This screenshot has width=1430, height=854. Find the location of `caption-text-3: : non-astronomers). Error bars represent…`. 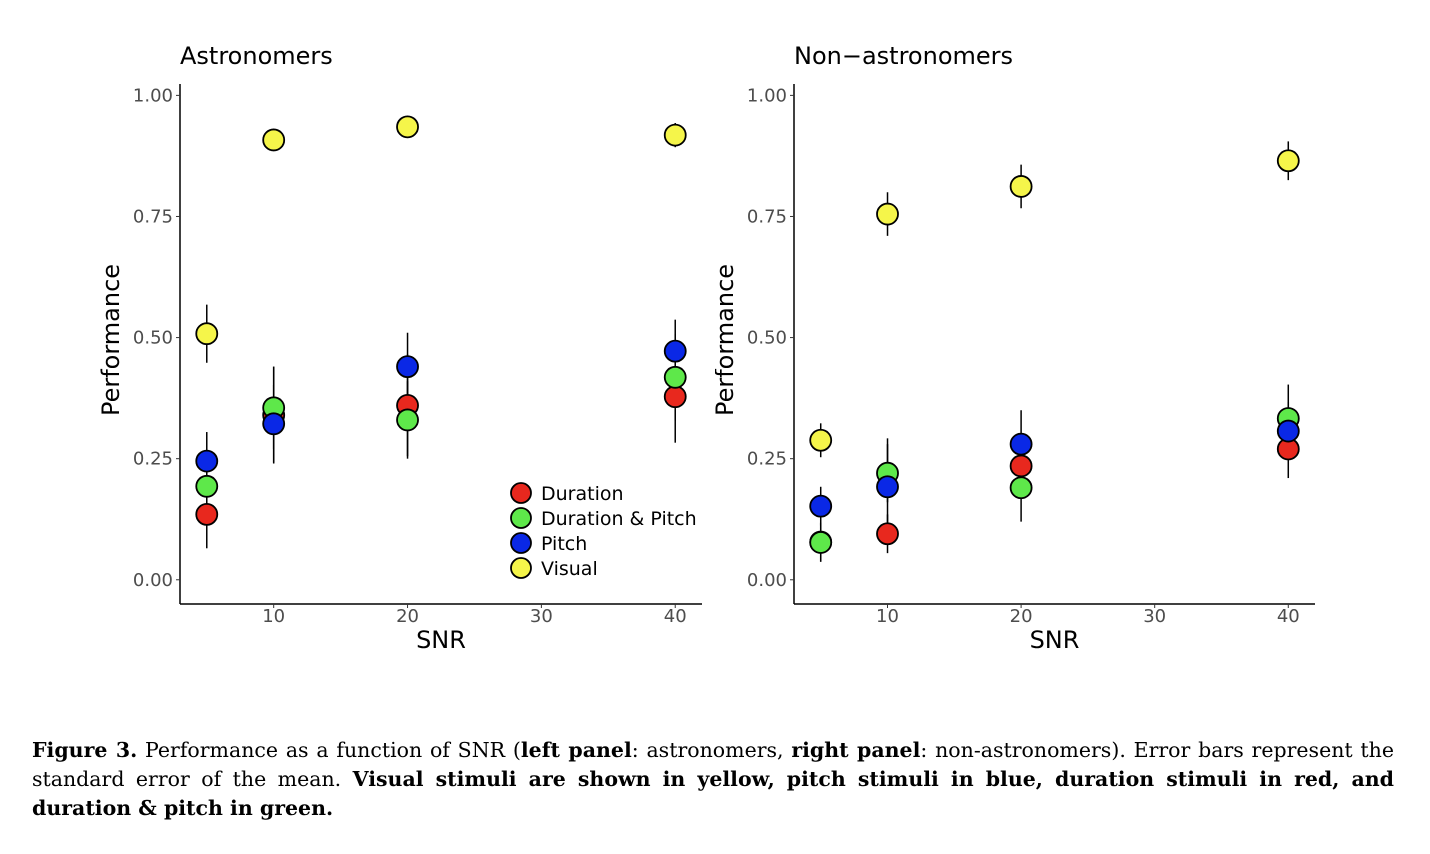

caption-text-3: : non-astronomers). Error bars represent… is located at coordinates (713, 764).